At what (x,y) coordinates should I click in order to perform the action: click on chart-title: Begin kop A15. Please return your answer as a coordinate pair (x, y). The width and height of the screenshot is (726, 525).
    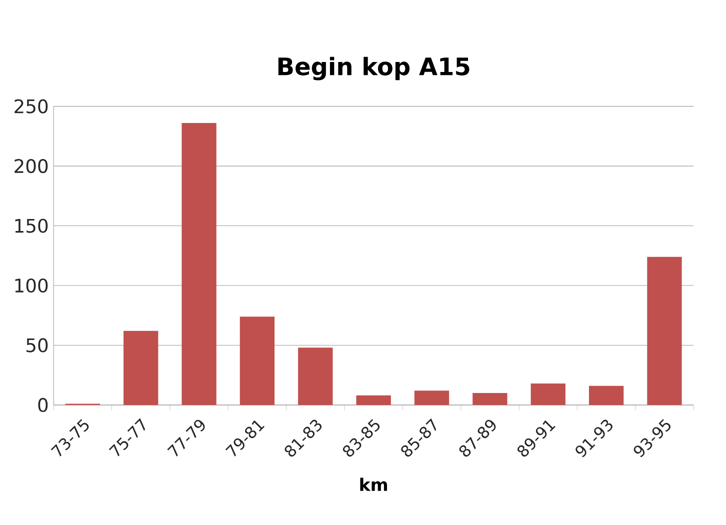
    Looking at the image, I should click on (374, 68).